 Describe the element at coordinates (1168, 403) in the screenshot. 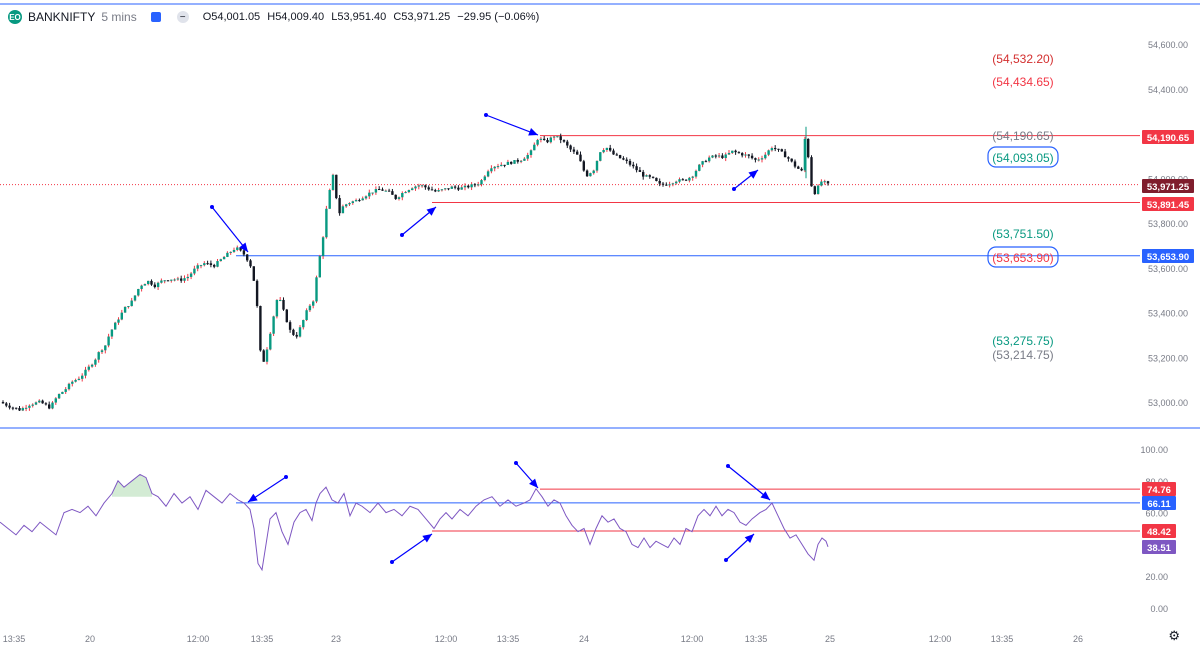

I see `price-axis-tick-label: 53,000.00` at that location.